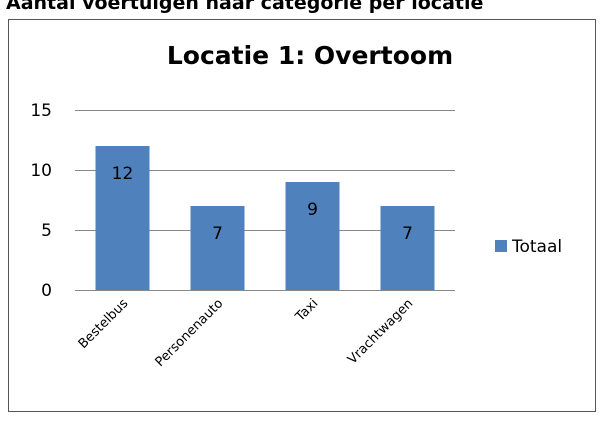  What do you see at coordinates (46, 231) in the screenshot?
I see `y-tick-label: 5` at bounding box center [46, 231].